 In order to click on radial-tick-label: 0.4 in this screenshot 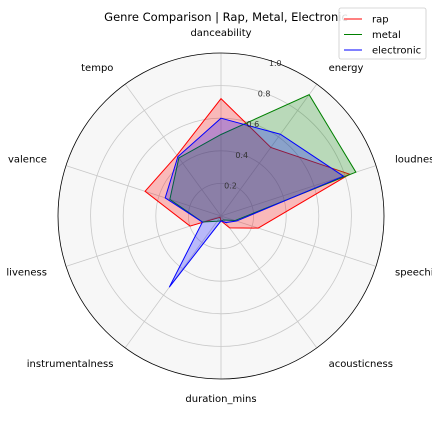, I will do `click(241, 155)`.